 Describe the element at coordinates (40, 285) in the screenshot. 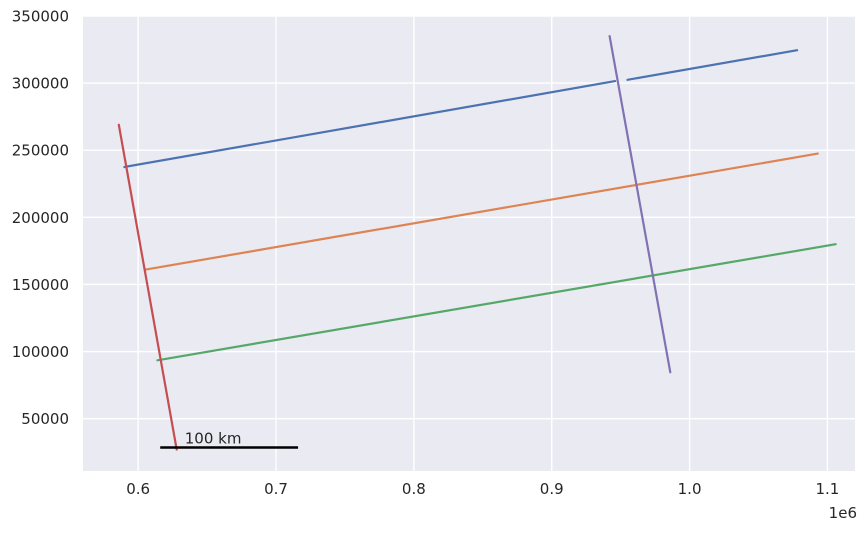

I see `y-tick-label: 150000` at that location.